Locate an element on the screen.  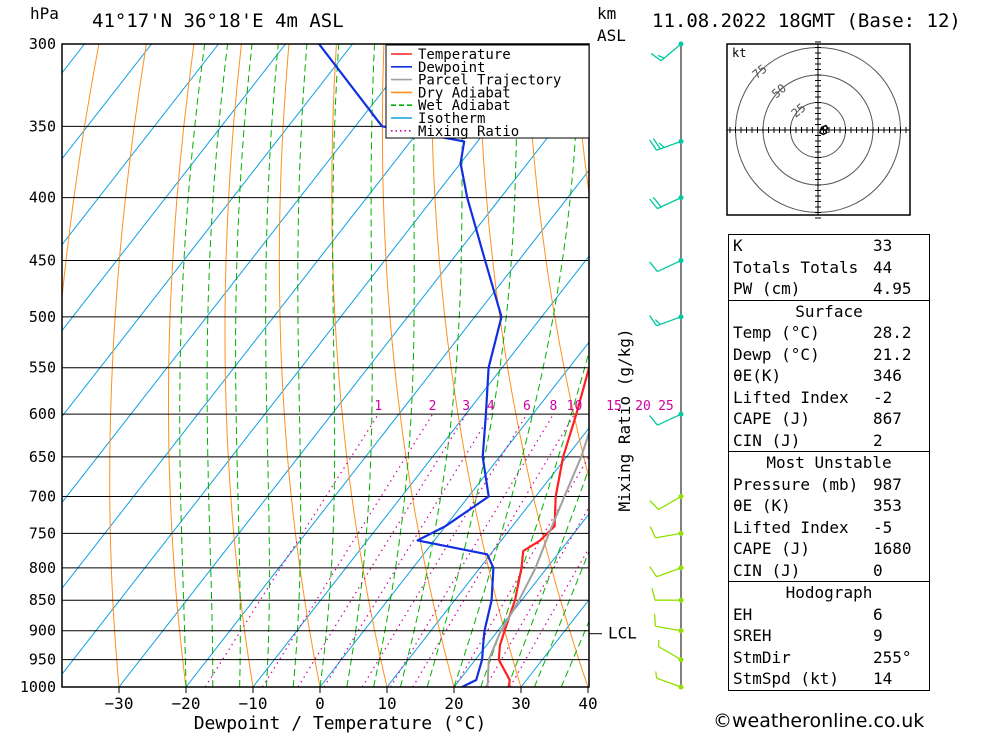
legend-label: Mixing Ratio is located at coordinates (468, 132).